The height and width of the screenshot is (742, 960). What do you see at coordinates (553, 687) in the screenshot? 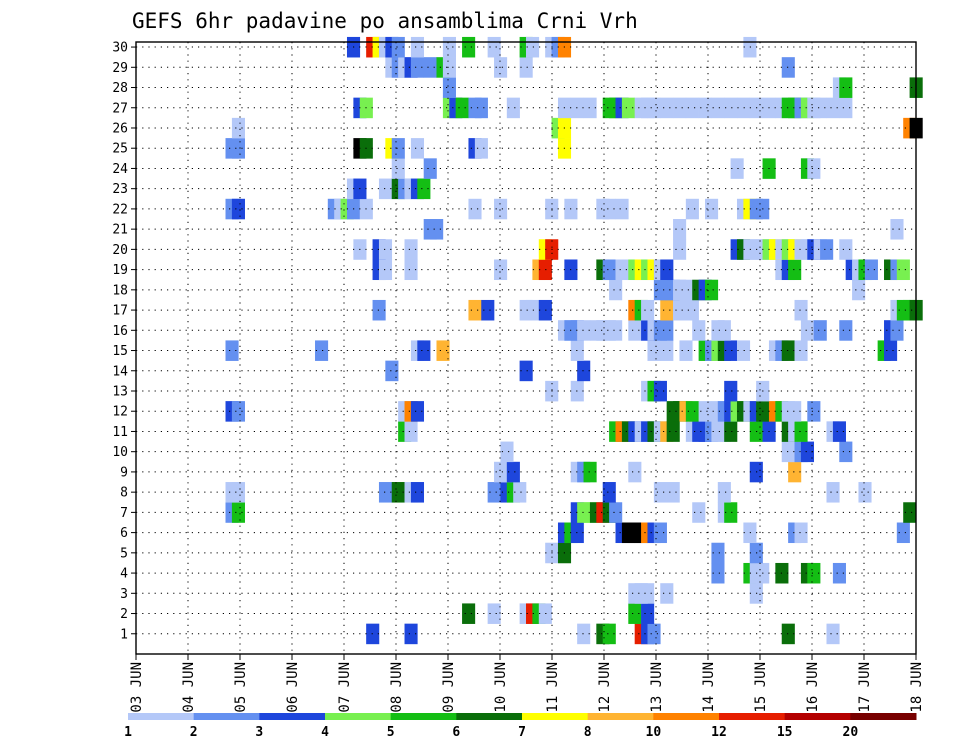
I see `x-tick-label: 11 JUN` at bounding box center [553, 687].